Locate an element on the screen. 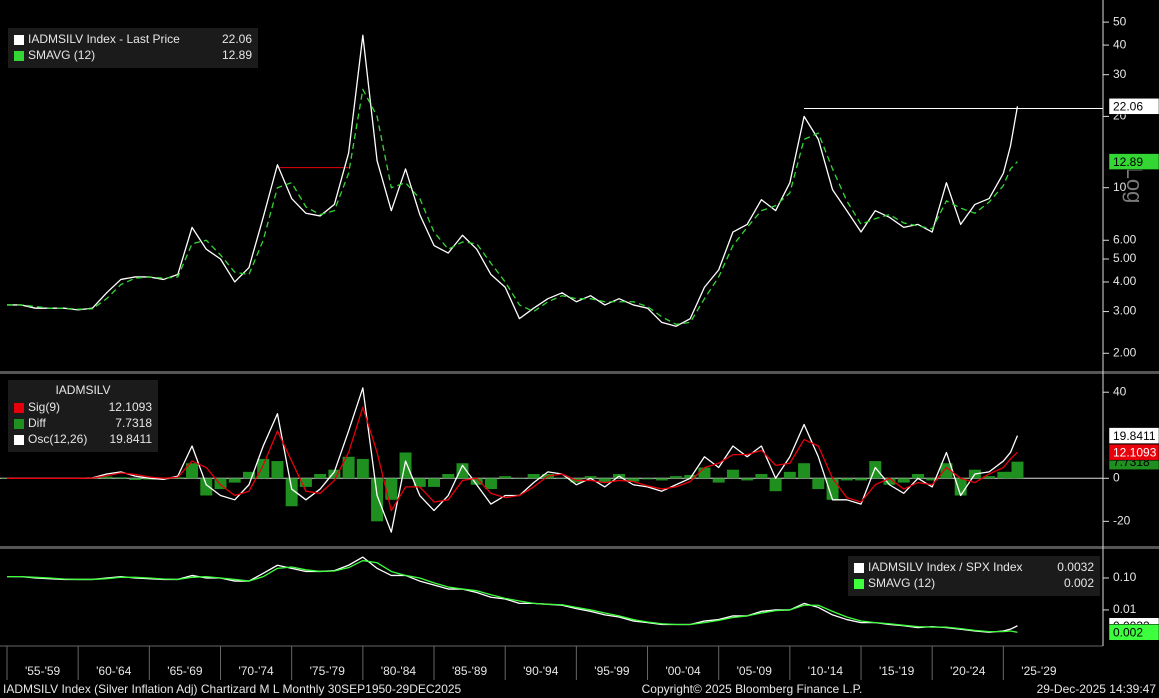 The image size is (1159, 698). footer-right: 29-Dec-2025 14:39:47 is located at coordinates (1097, 689).